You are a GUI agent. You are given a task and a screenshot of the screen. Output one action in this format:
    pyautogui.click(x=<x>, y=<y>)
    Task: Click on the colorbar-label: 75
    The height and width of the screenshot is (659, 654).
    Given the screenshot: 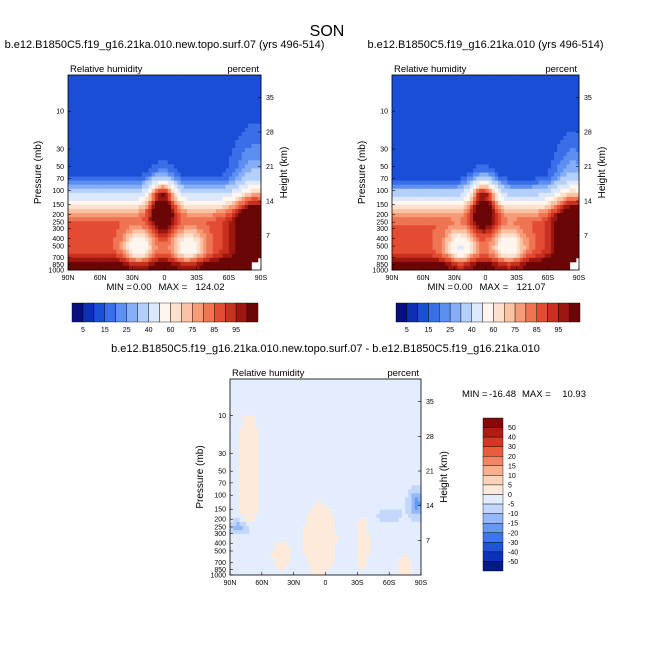 What is the action you would take?
    pyautogui.click(x=192, y=330)
    